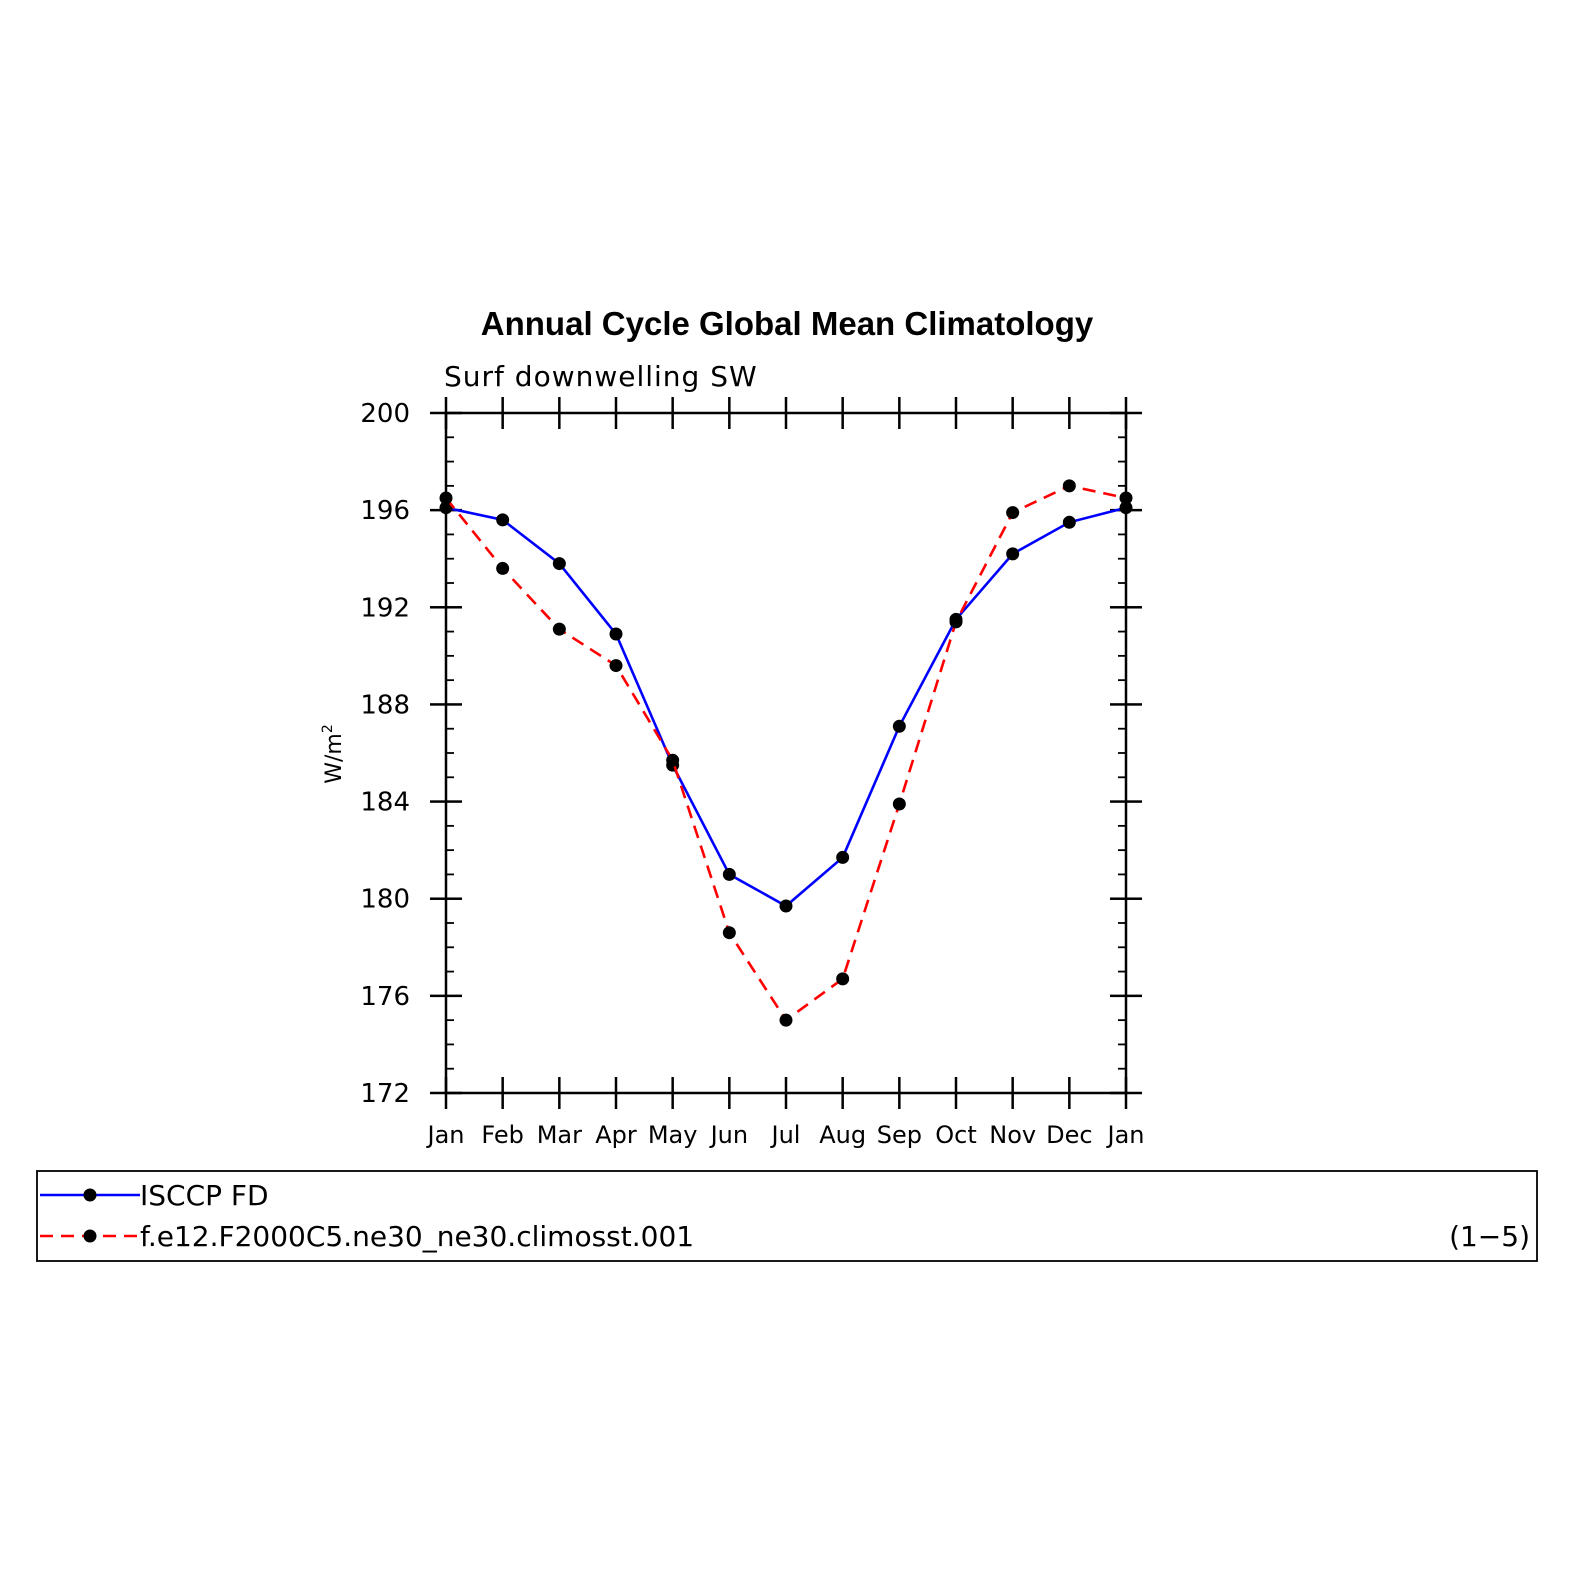  Describe the element at coordinates (502, 1135) in the screenshot. I see `x-tick-label: Feb` at that location.